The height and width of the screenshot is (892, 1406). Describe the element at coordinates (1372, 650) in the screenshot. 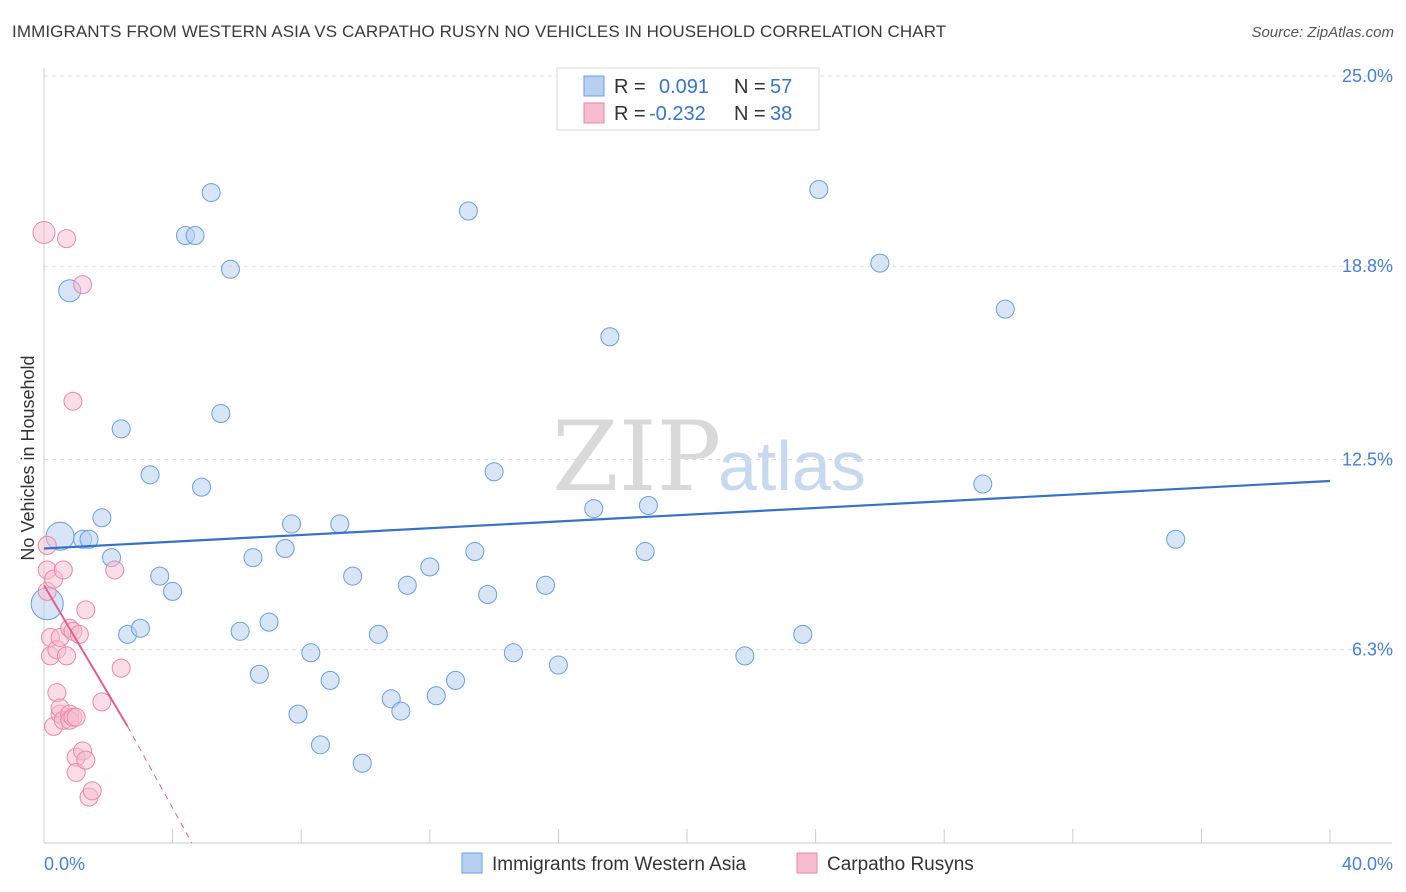

I see `y-tick-label-0: 6.3%` at that location.